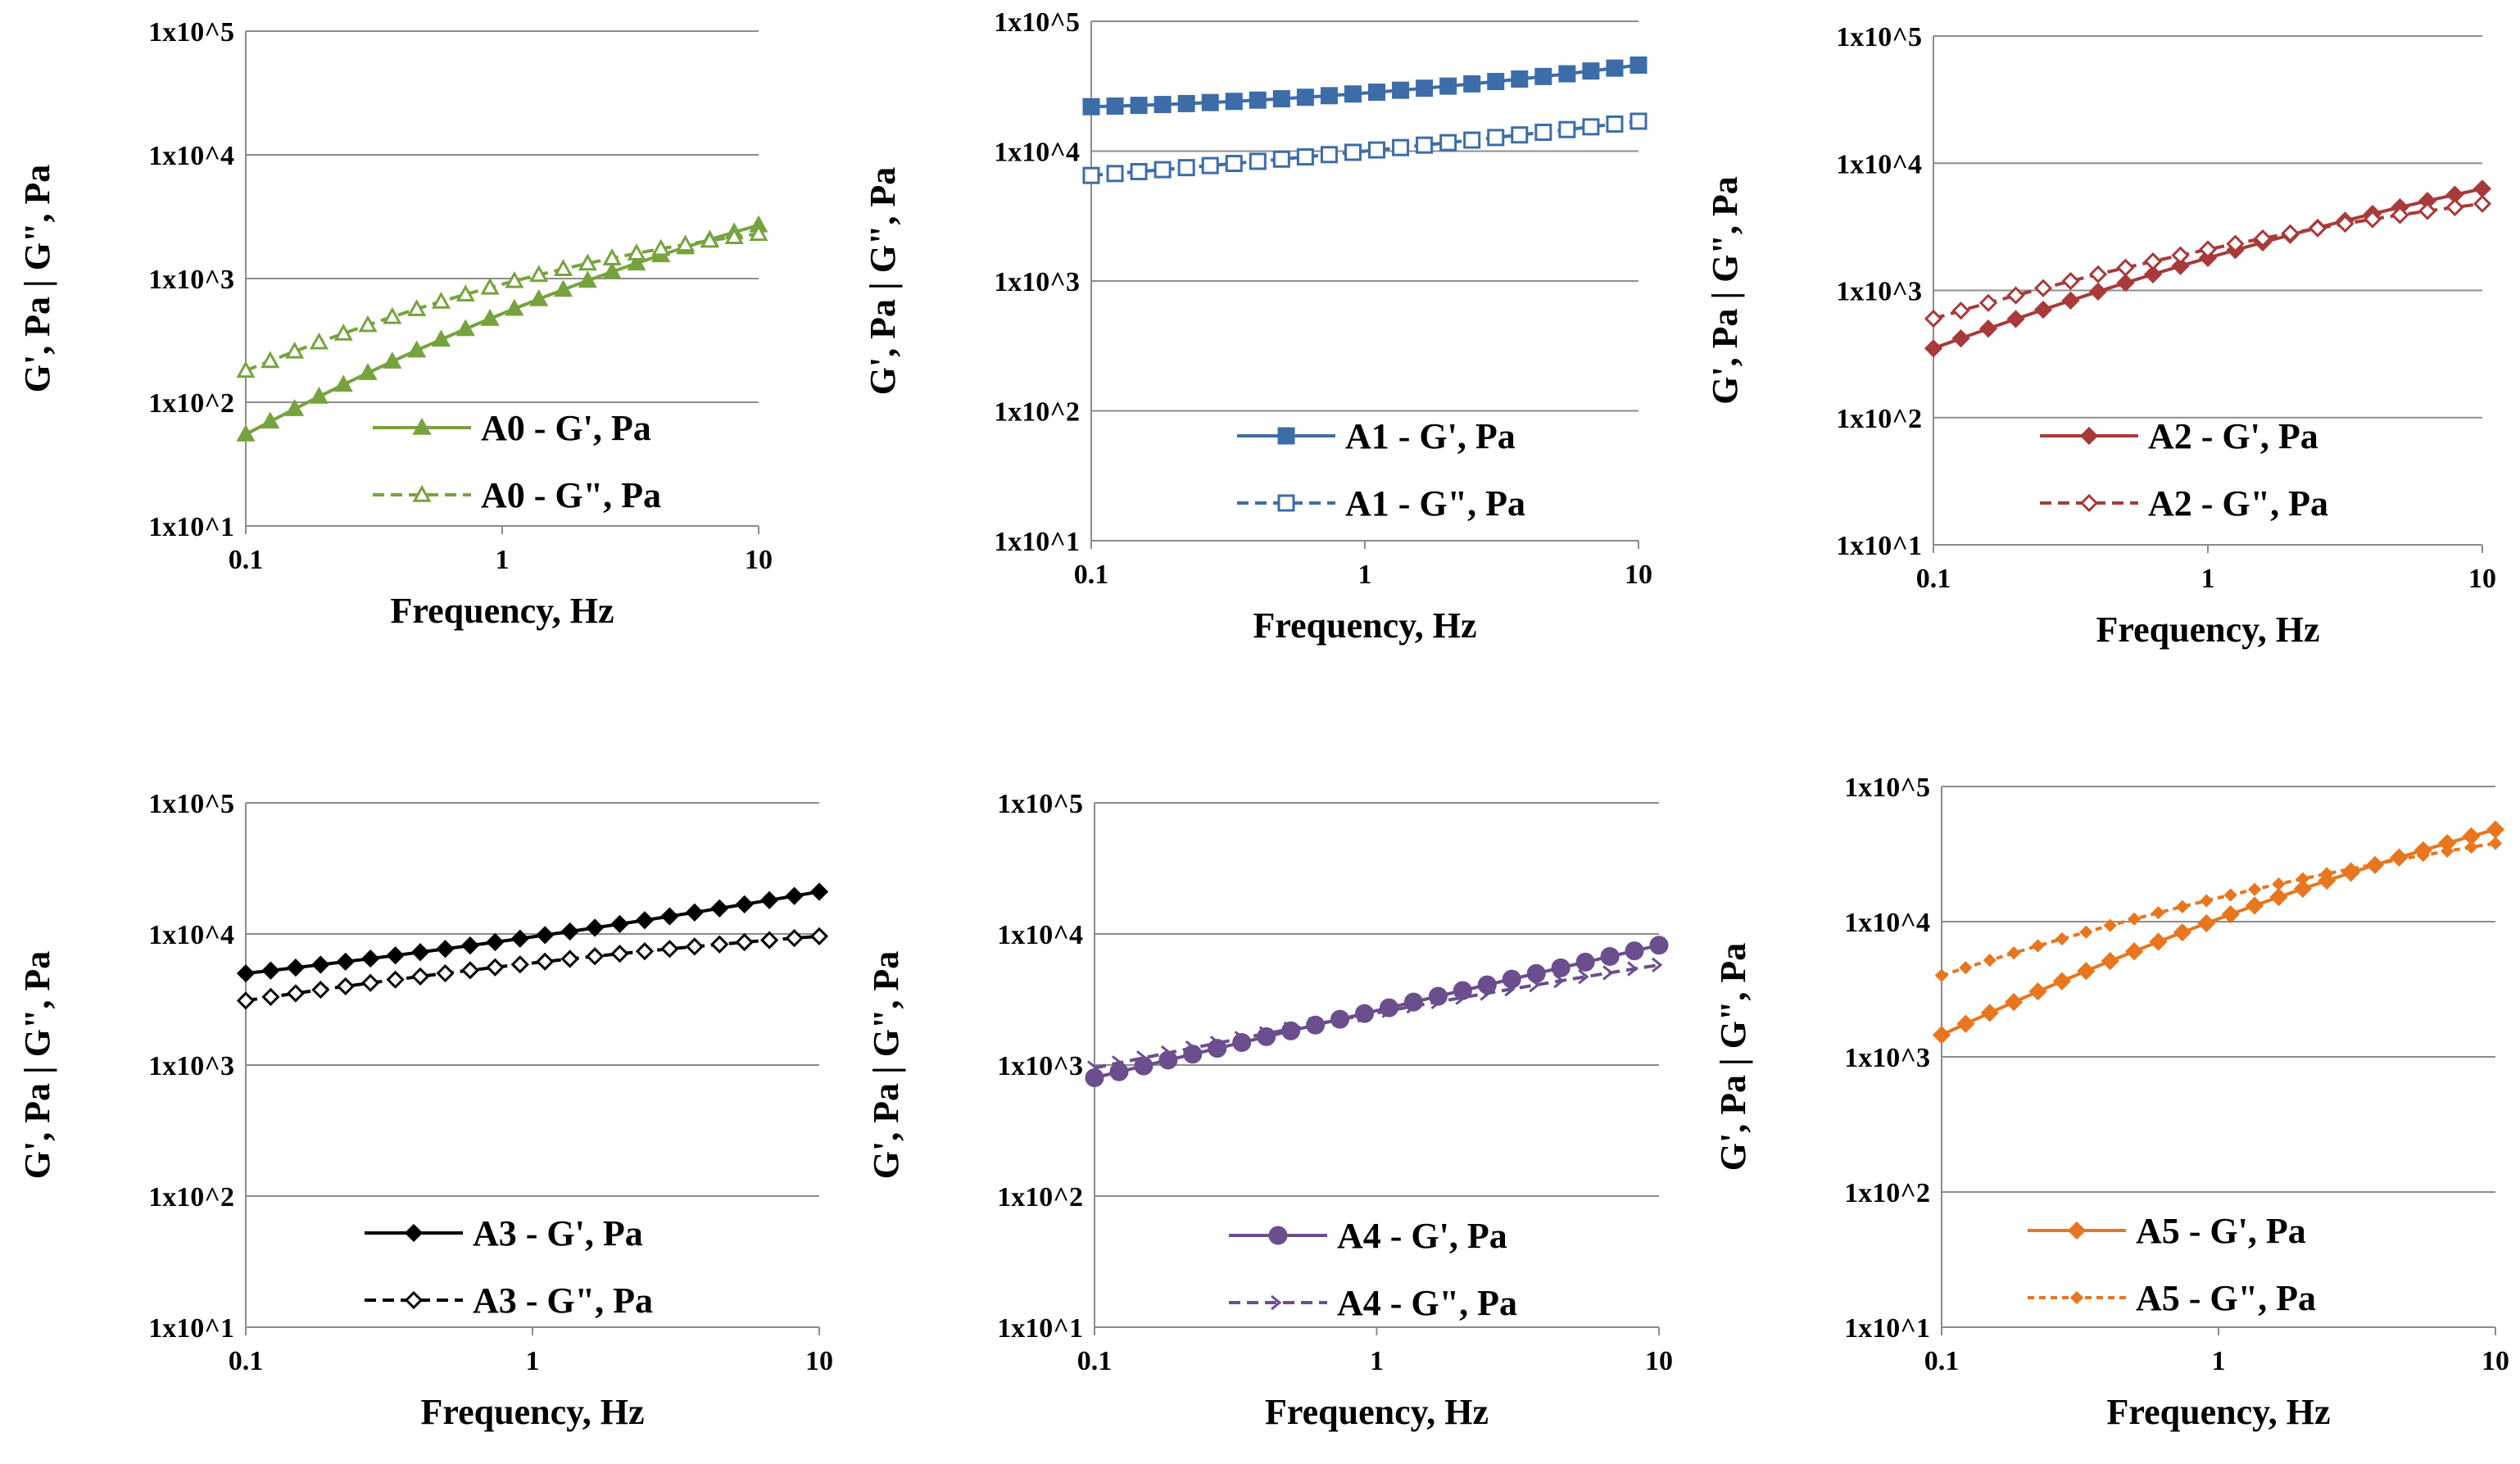 This screenshot has height=1464, width=2520. What do you see at coordinates (1037, 153) in the screenshot?
I see `y-tick-label: 1x10^4` at bounding box center [1037, 153].